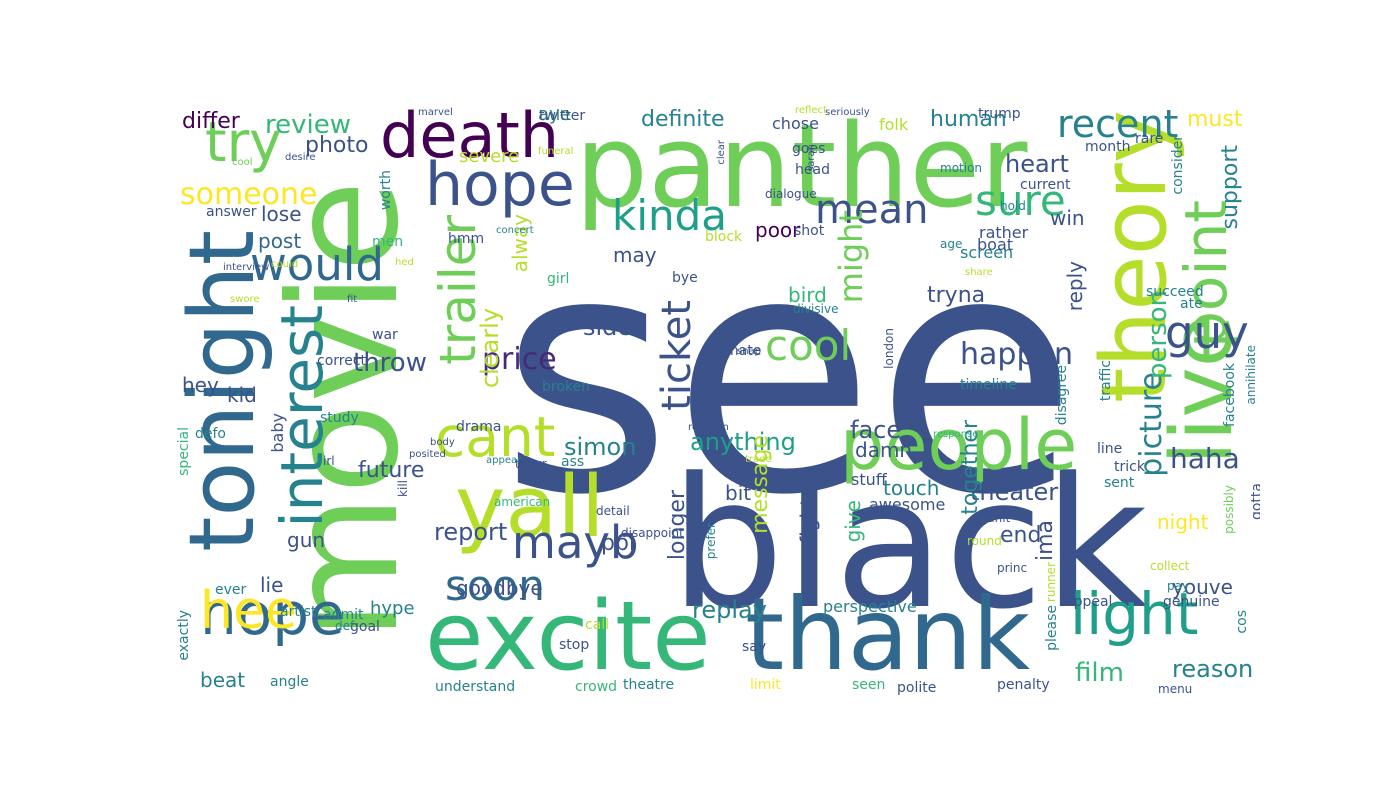 This screenshot has height=800, width=1400. What do you see at coordinates (816, 309) in the screenshot?
I see `cloud-word: divisive` at bounding box center [816, 309].